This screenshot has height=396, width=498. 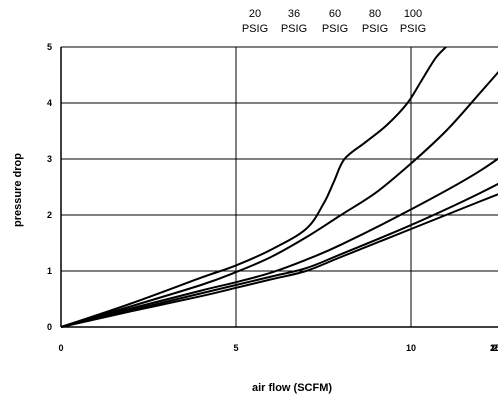 What do you see at coordinates (413, 21) in the screenshot?
I see `series-label: 100 PSIG` at bounding box center [413, 21].